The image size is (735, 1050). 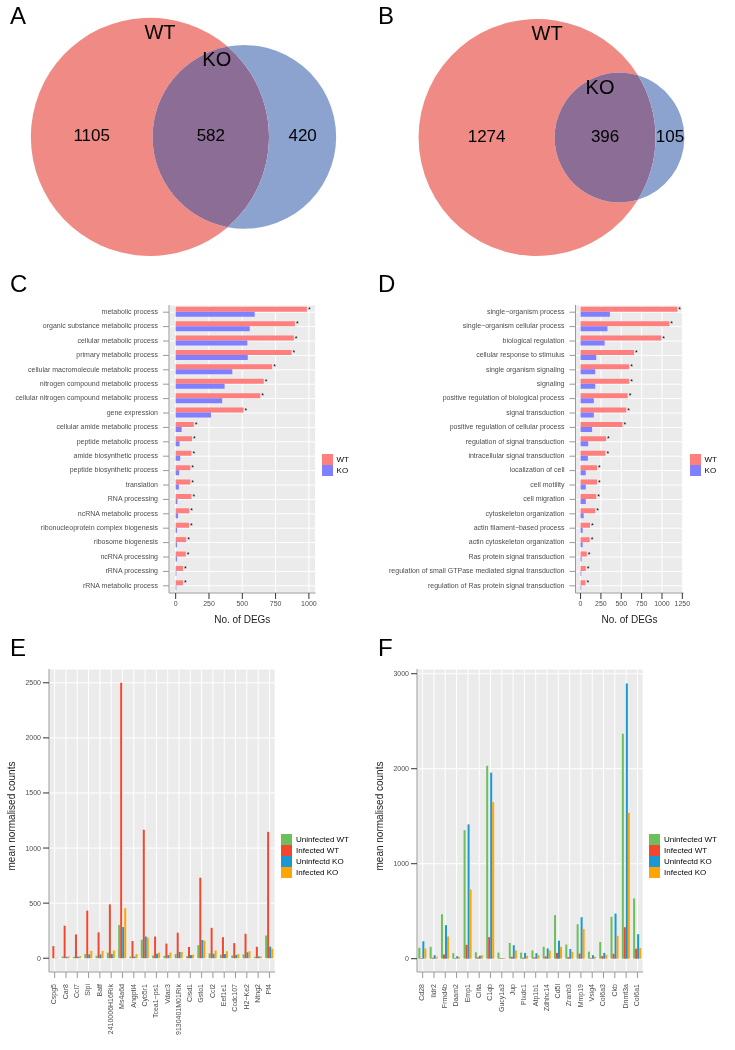 I want to click on data-label: 420, so click(x=302, y=136).